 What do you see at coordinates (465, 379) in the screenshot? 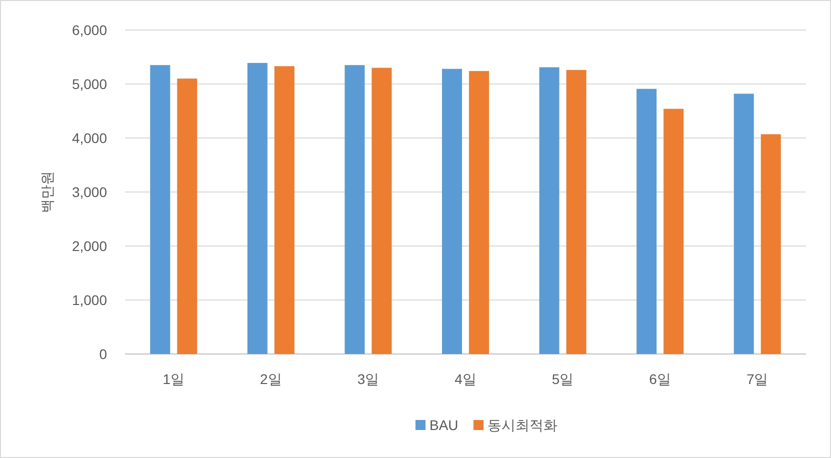
I see `x-tick-label: 4일` at bounding box center [465, 379].